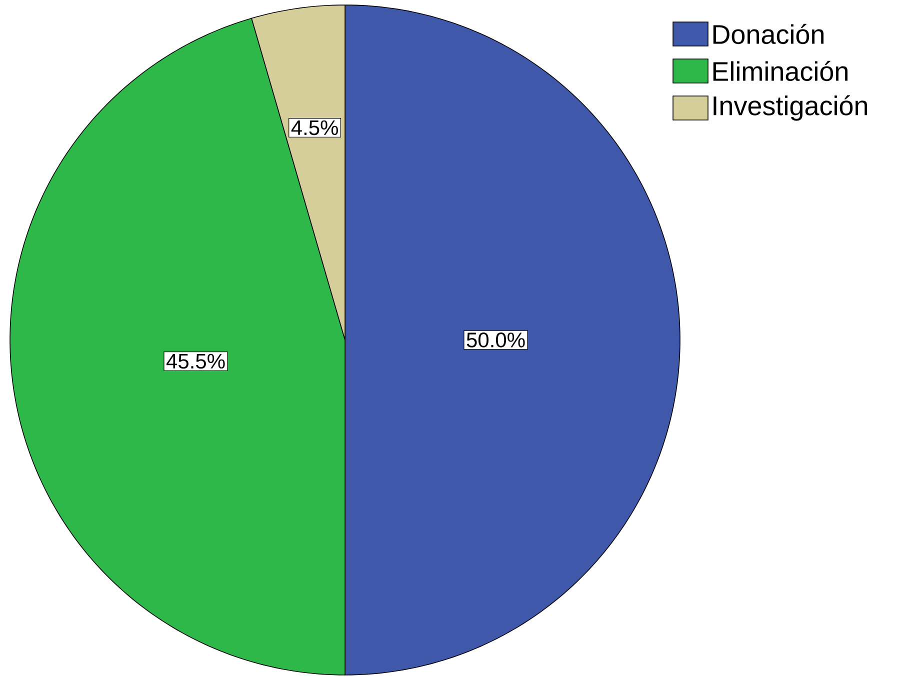 This screenshot has width=897, height=677. Describe the element at coordinates (195, 361) in the screenshot. I see `data-label: 45.5%` at that location.